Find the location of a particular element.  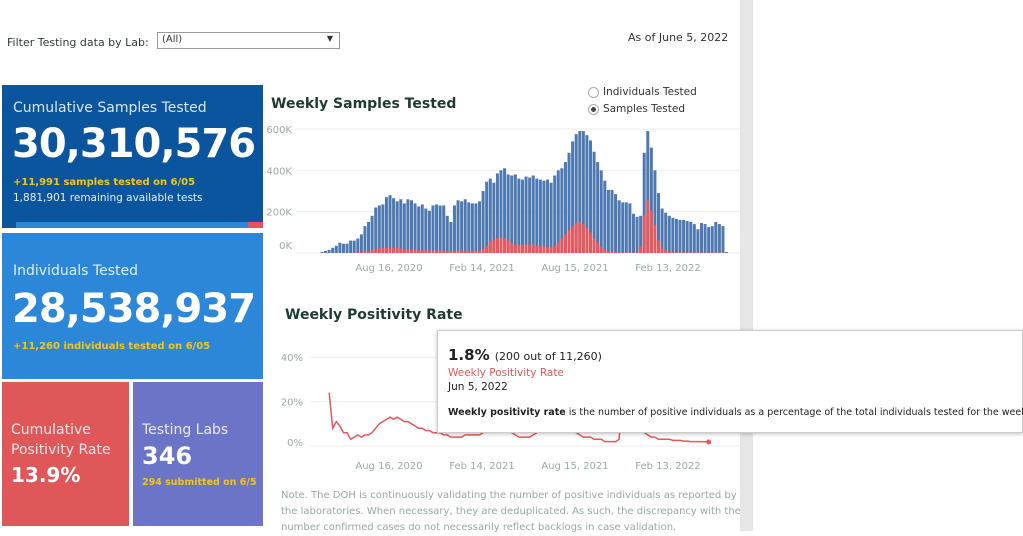

y-tick-label: 400K is located at coordinates (279, 171).